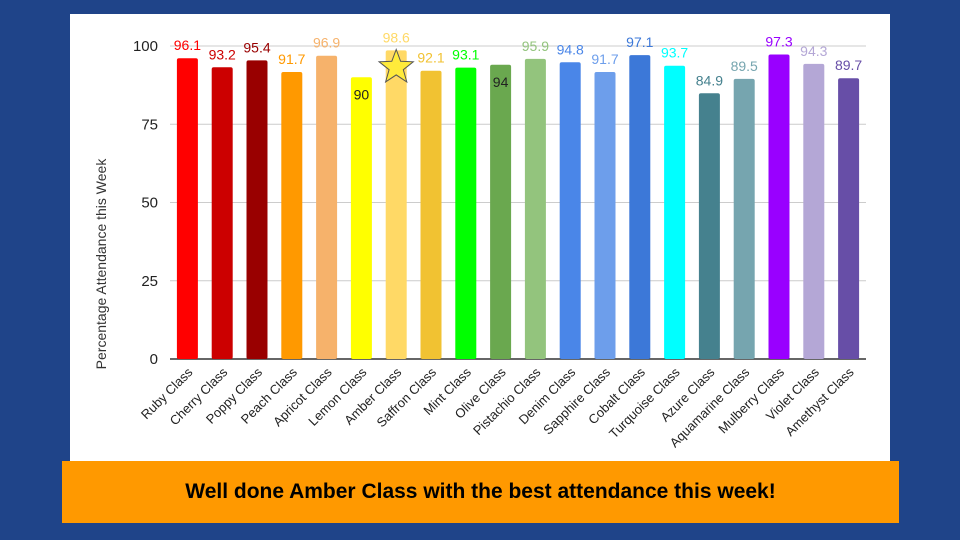  Describe the element at coordinates (362, 94) in the screenshot. I see `data-label: 90` at that location.